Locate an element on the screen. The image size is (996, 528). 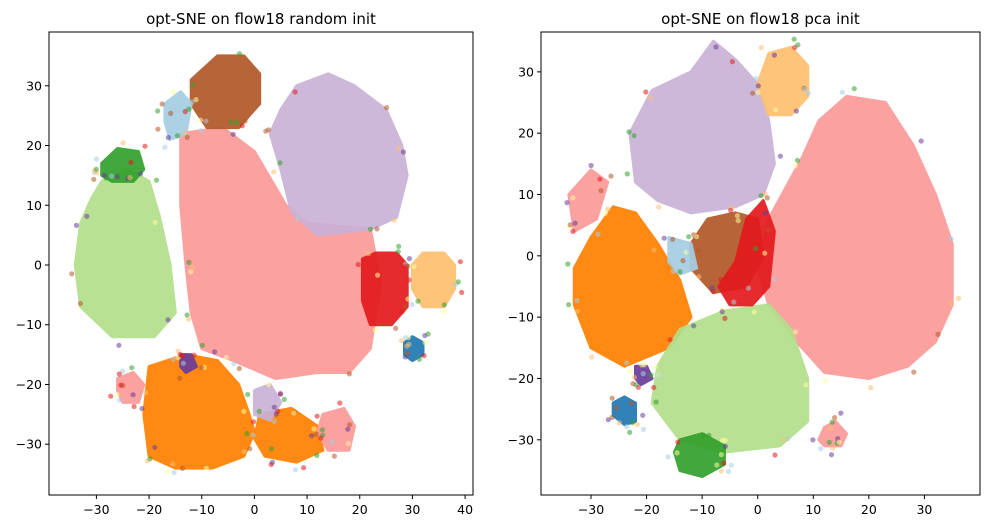
x-tick-label: −20 is located at coordinates (149, 509).